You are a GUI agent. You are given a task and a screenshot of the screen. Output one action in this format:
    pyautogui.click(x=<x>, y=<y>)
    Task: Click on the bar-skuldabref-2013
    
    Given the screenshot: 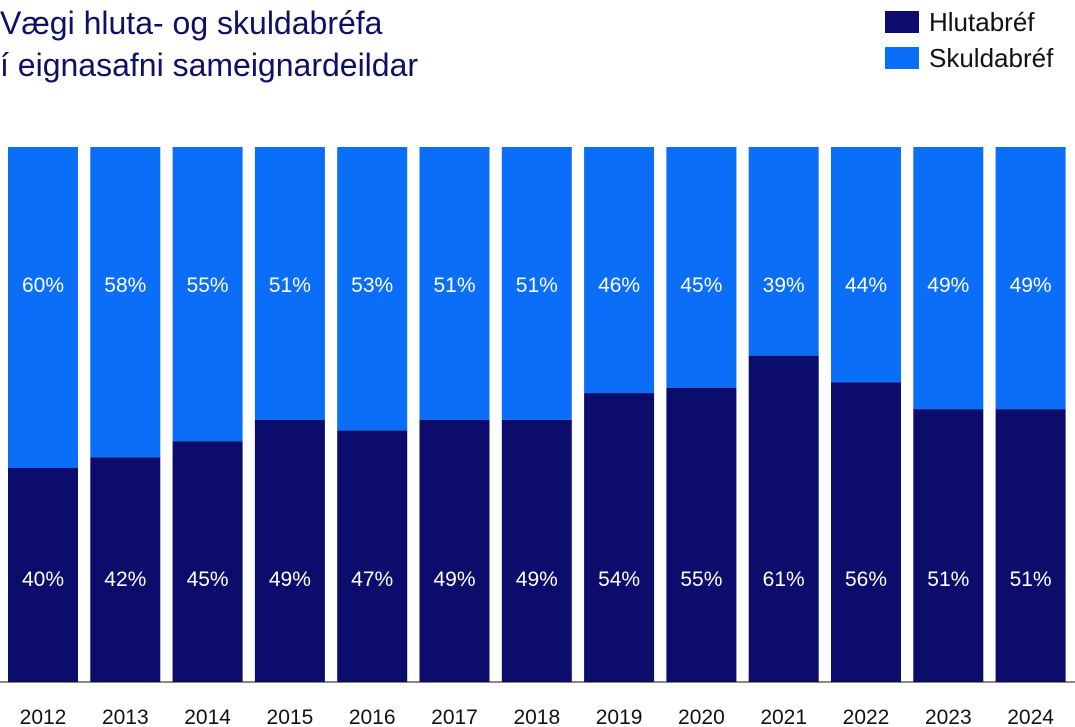 What is the action you would take?
    pyautogui.click(x=125, y=302)
    